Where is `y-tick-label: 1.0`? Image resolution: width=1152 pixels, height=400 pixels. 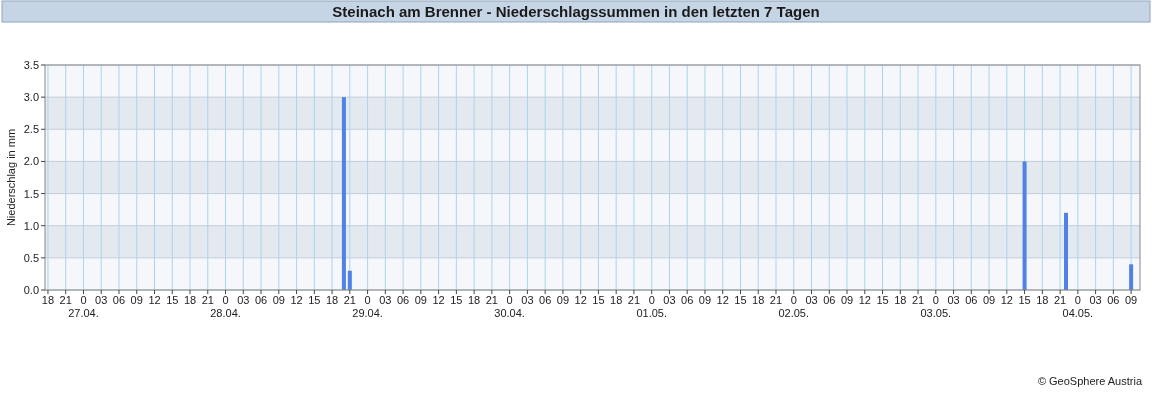
y-tick-label: 1.0 is located at coordinates (31, 225).